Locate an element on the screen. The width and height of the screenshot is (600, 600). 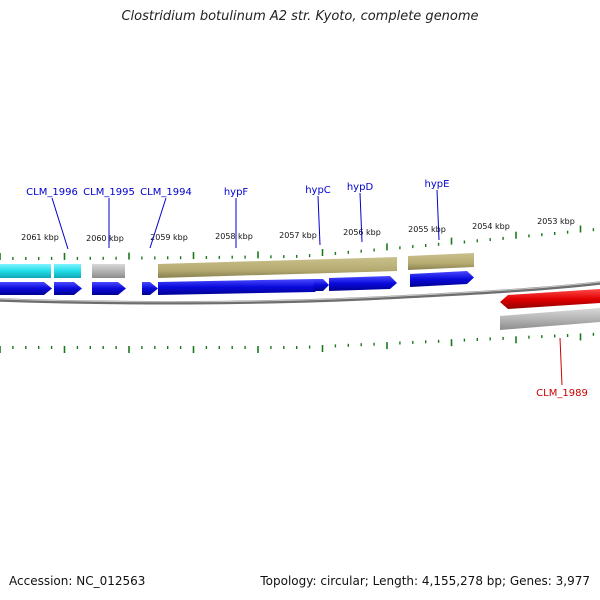
gene-label: hypF is located at coordinates (236, 192).